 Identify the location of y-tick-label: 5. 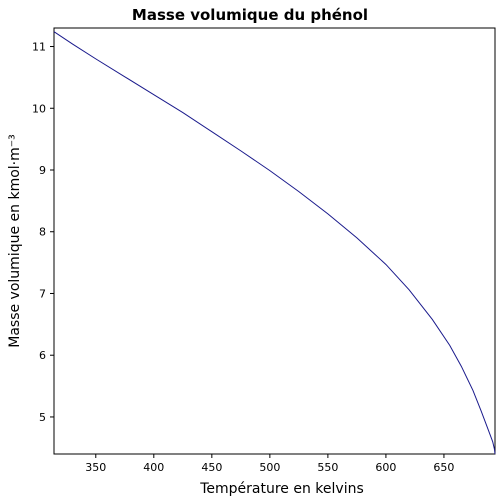
(42, 417).